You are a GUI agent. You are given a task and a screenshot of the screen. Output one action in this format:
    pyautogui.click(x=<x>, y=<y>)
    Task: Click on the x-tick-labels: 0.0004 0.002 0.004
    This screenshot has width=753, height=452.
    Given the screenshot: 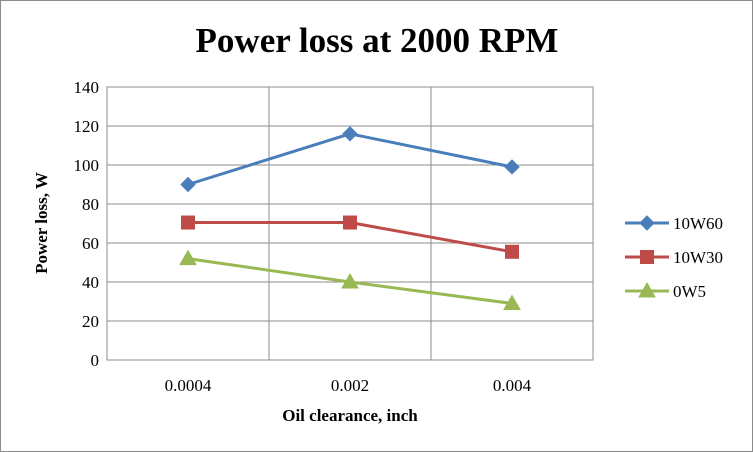 What is the action you would take?
    pyautogui.click(x=348, y=385)
    